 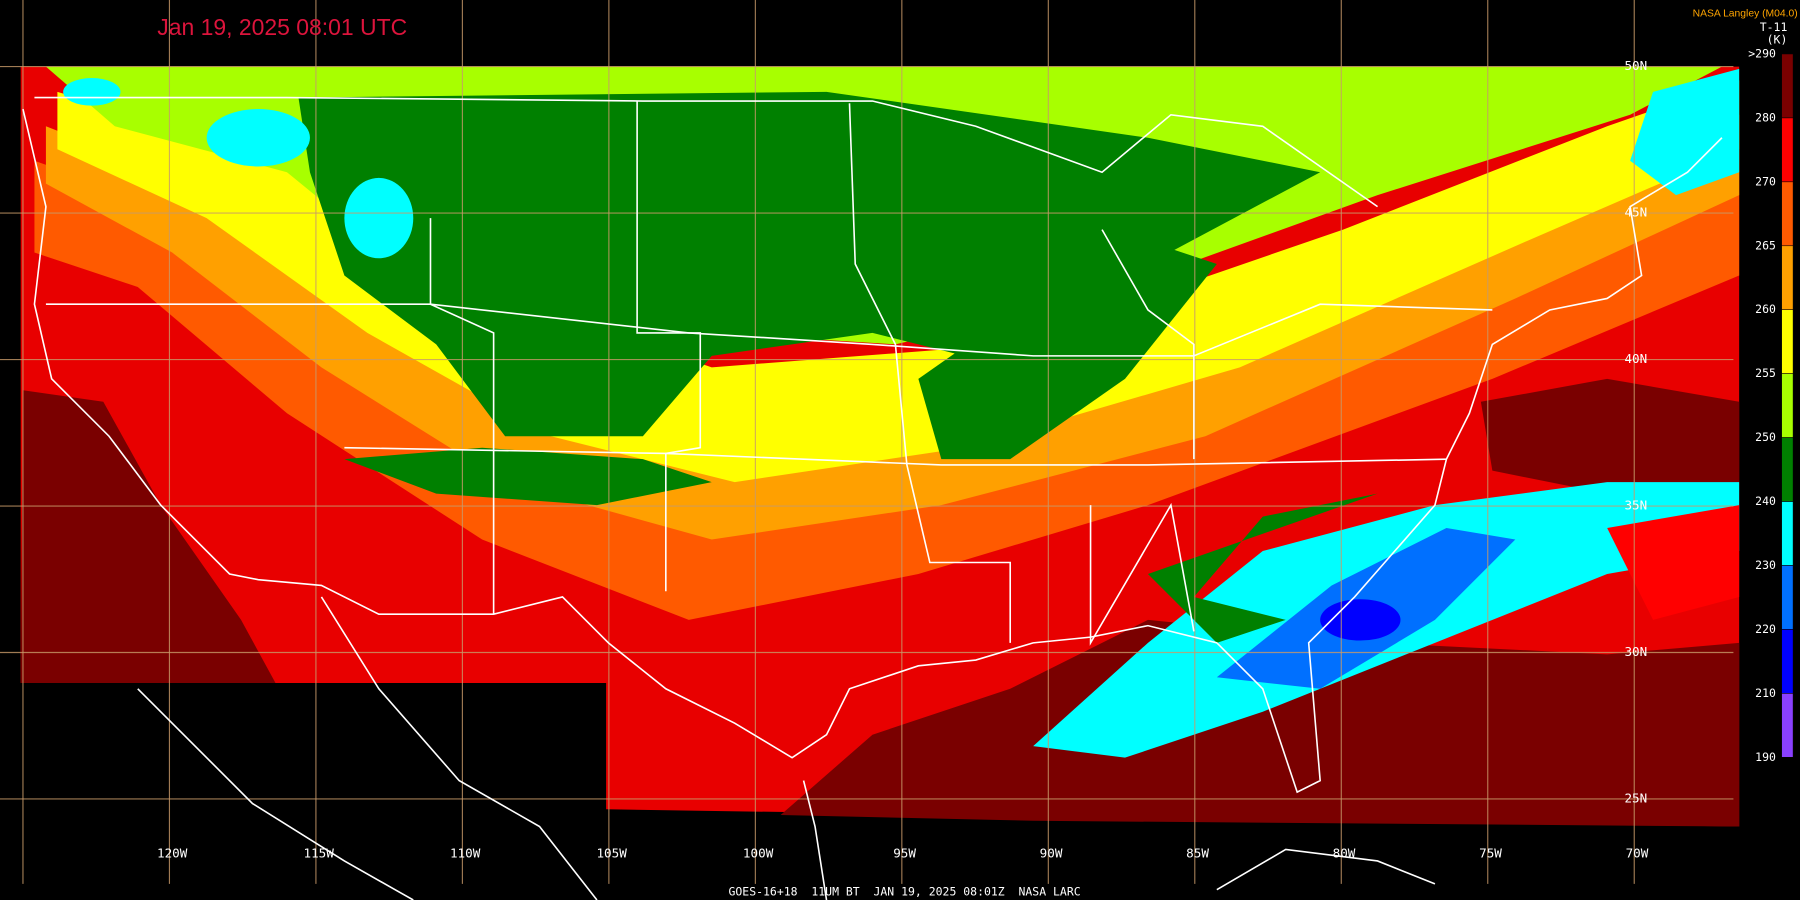 I want to click on longitude-label: 85W, so click(x=1197, y=853).